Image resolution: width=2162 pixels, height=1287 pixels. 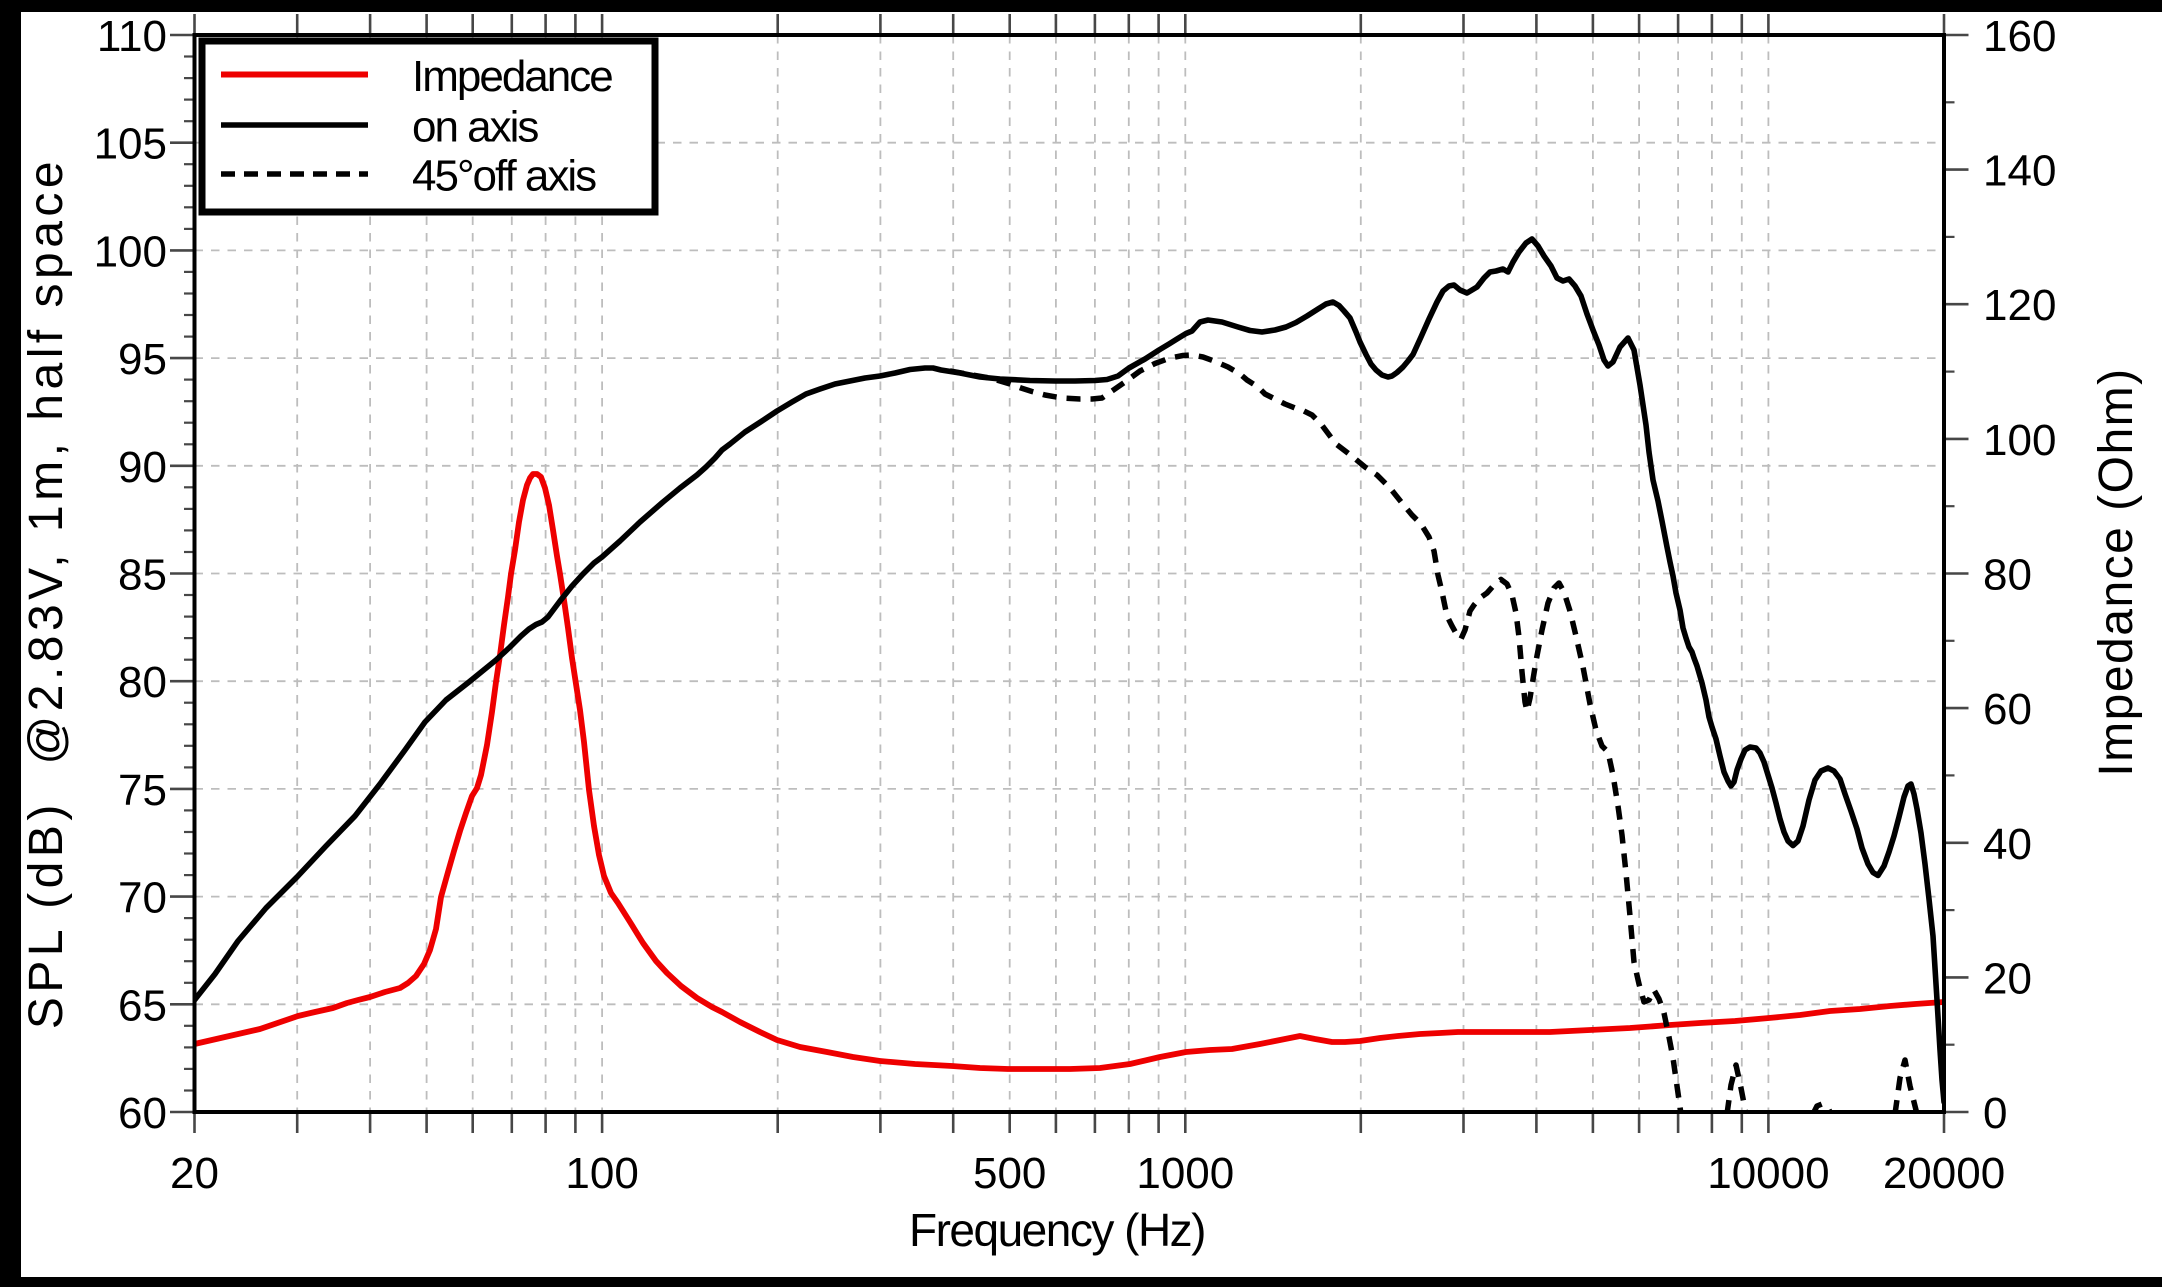 I want to click on svg-text: 75, so click(x=142, y=790).